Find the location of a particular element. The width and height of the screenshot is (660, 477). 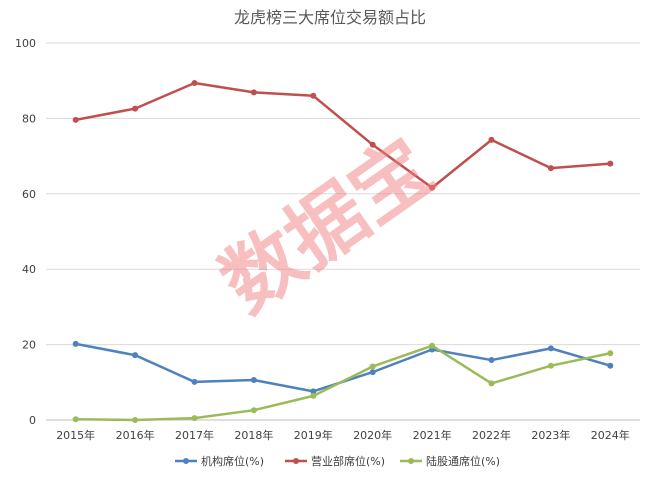

x-tick-label: 2024年 is located at coordinates (610, 435).